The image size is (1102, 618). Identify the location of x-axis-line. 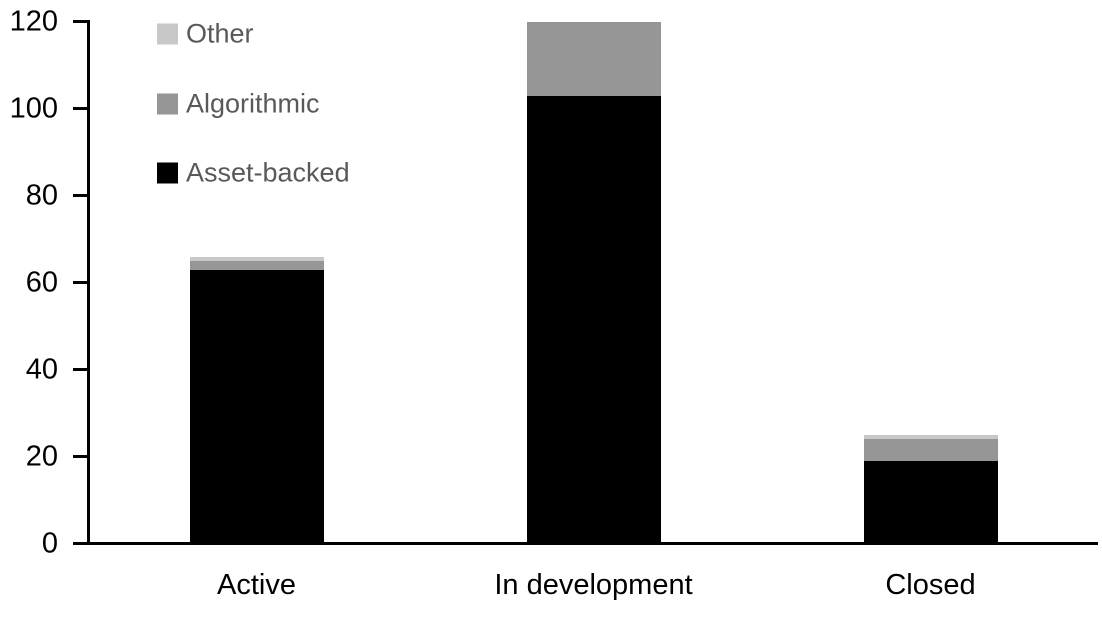
(587, 543).